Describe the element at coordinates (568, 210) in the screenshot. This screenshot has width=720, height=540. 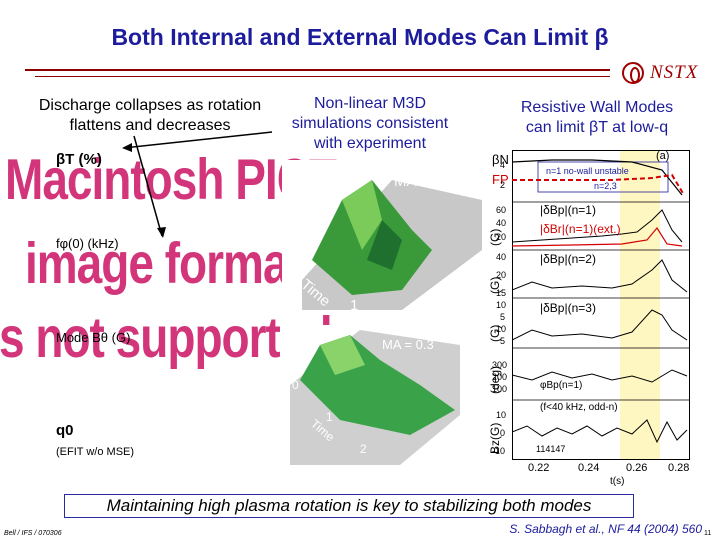
I see `trace-label-dbp-n1: |δBp|(n=1)` at that location.